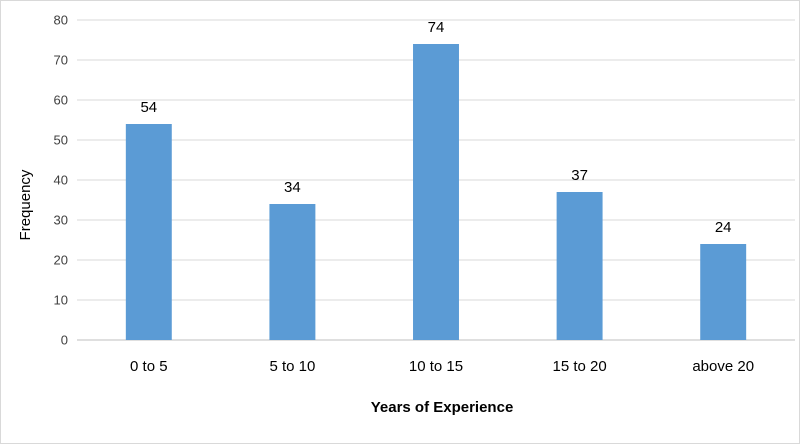  I want to click on data-label-0-to-5: 54, so click(148, 107).